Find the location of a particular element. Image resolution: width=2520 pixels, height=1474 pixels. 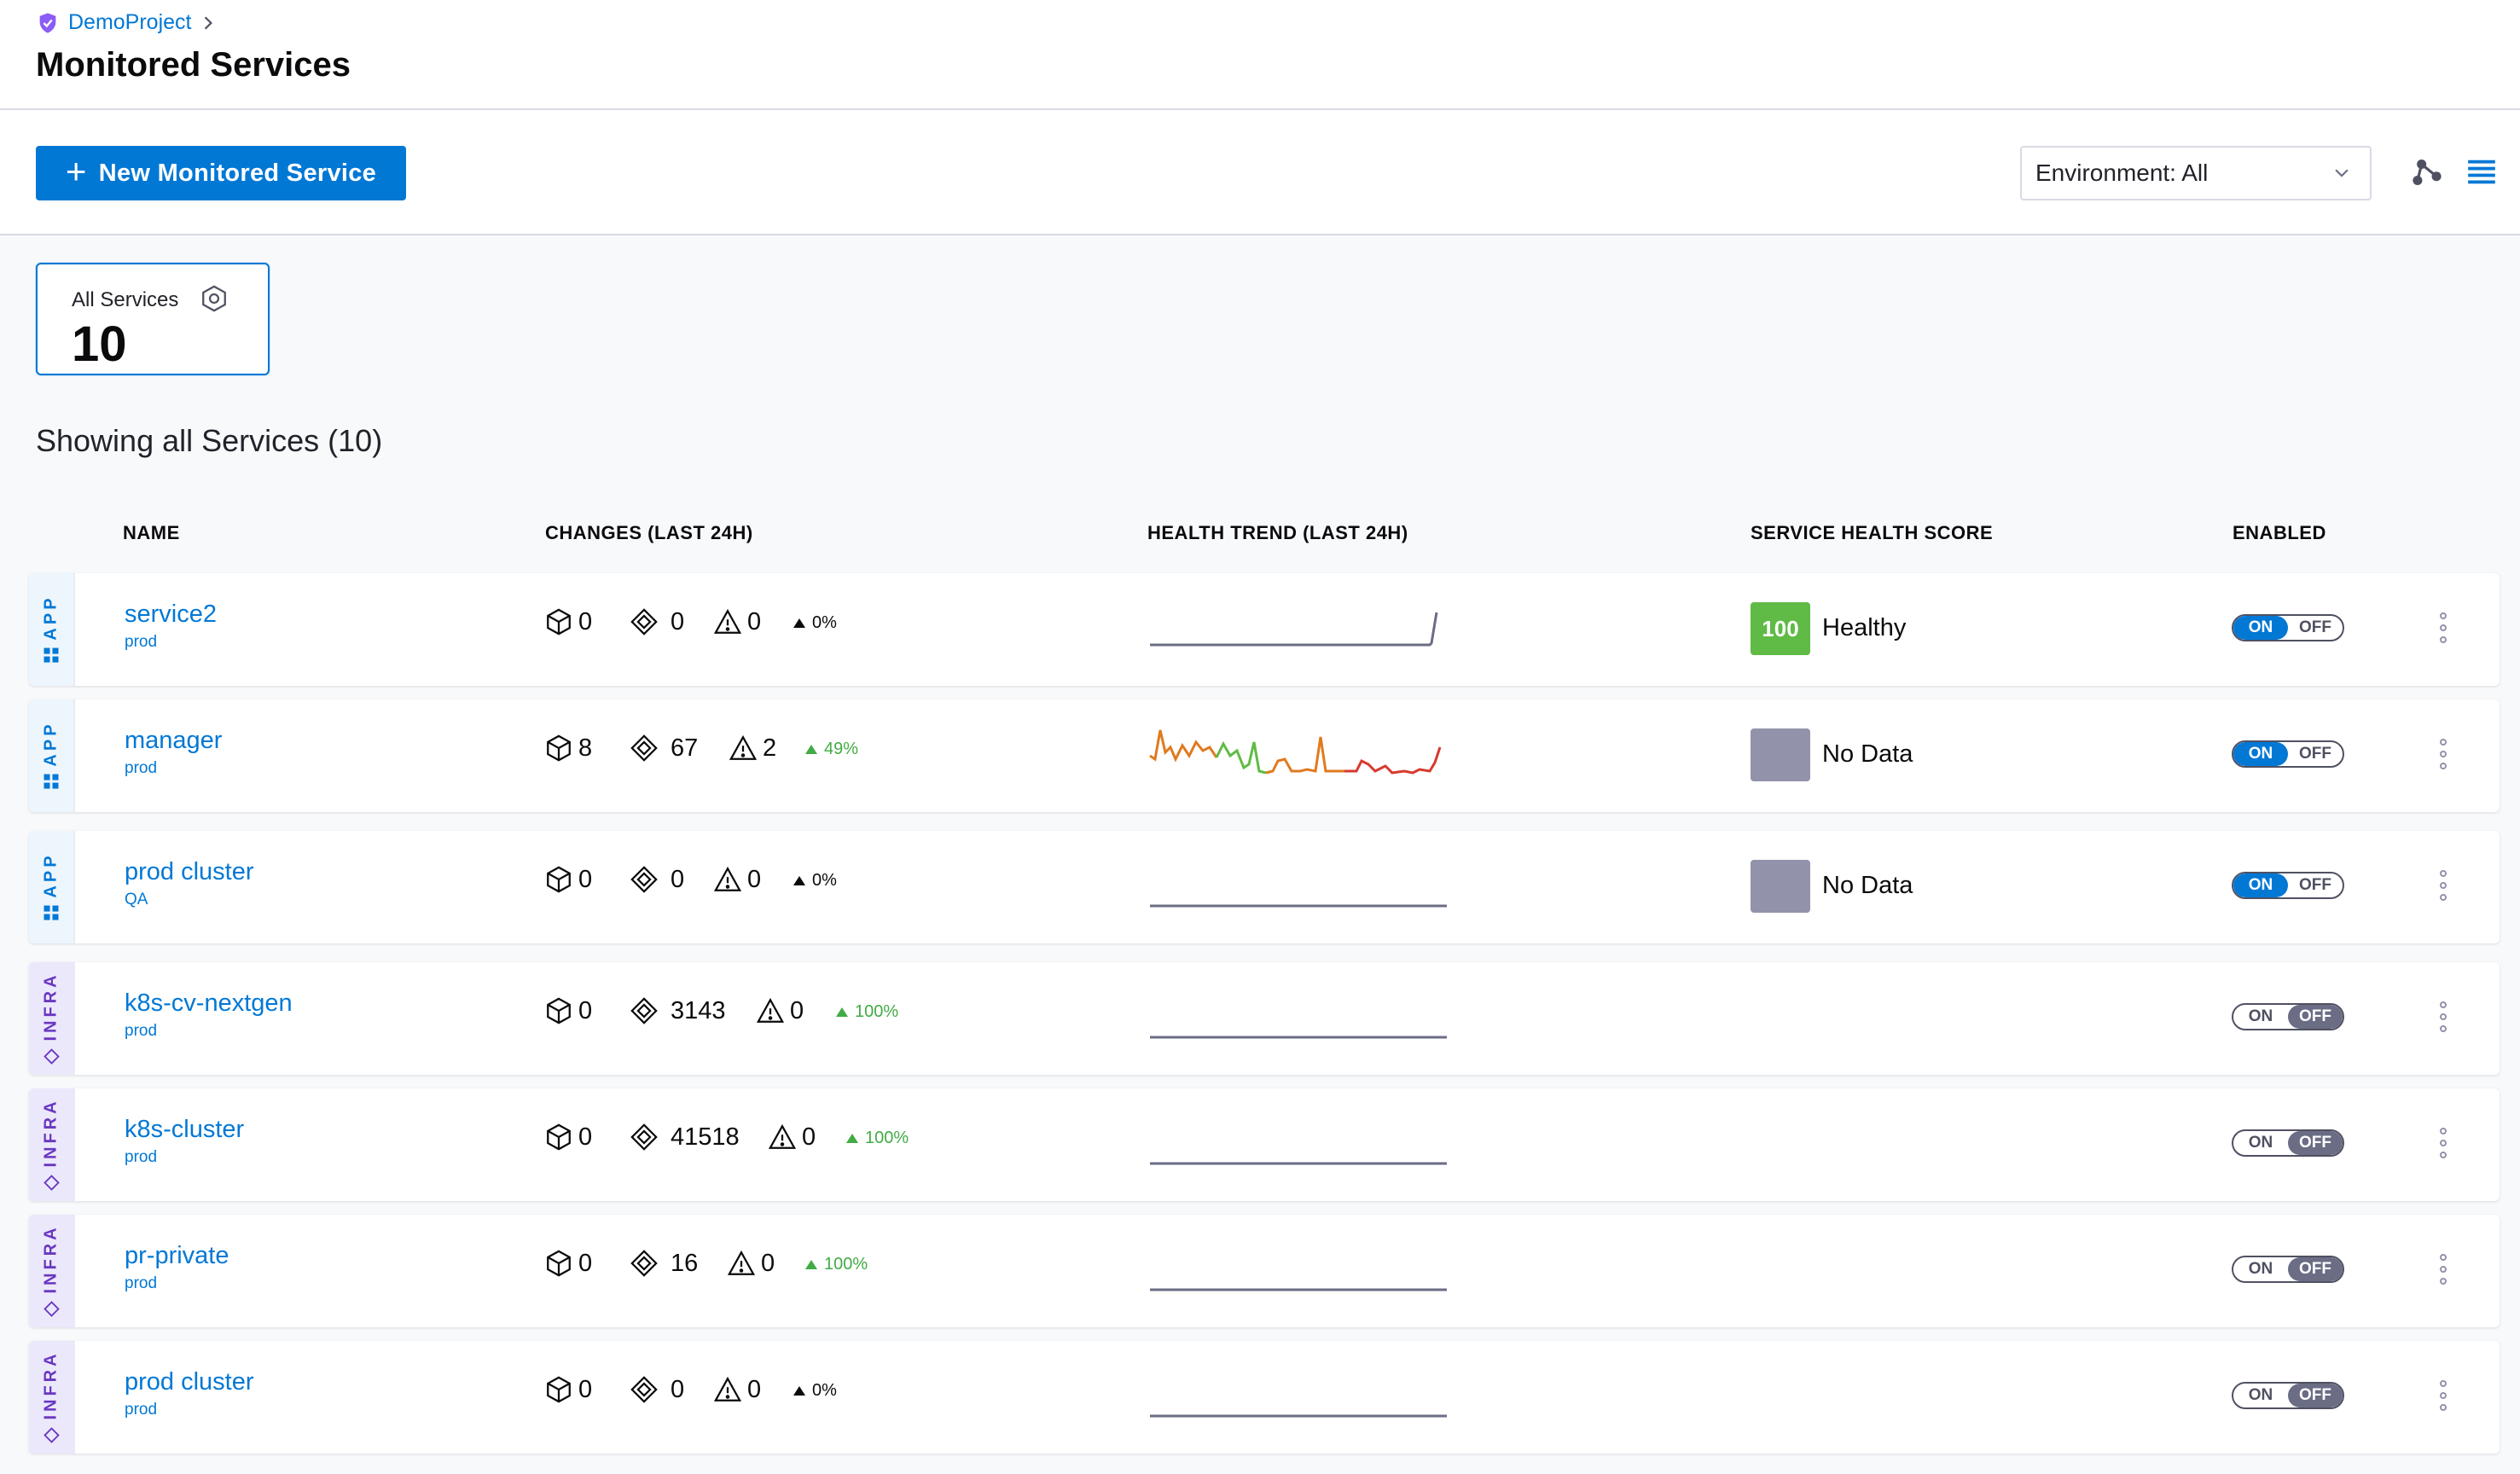

column-header-enabled: ENABLED is located at coordinates (2280, 532).